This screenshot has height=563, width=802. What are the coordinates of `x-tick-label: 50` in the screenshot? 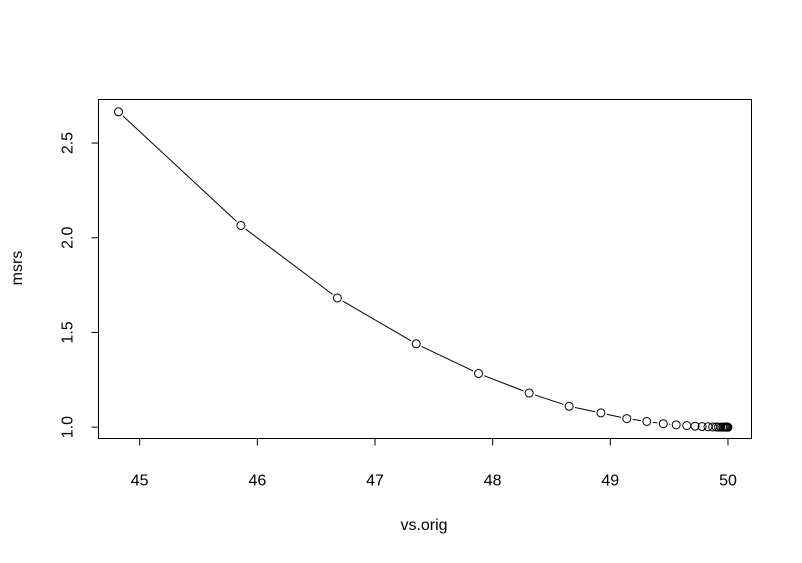 It's located at (728, 481).